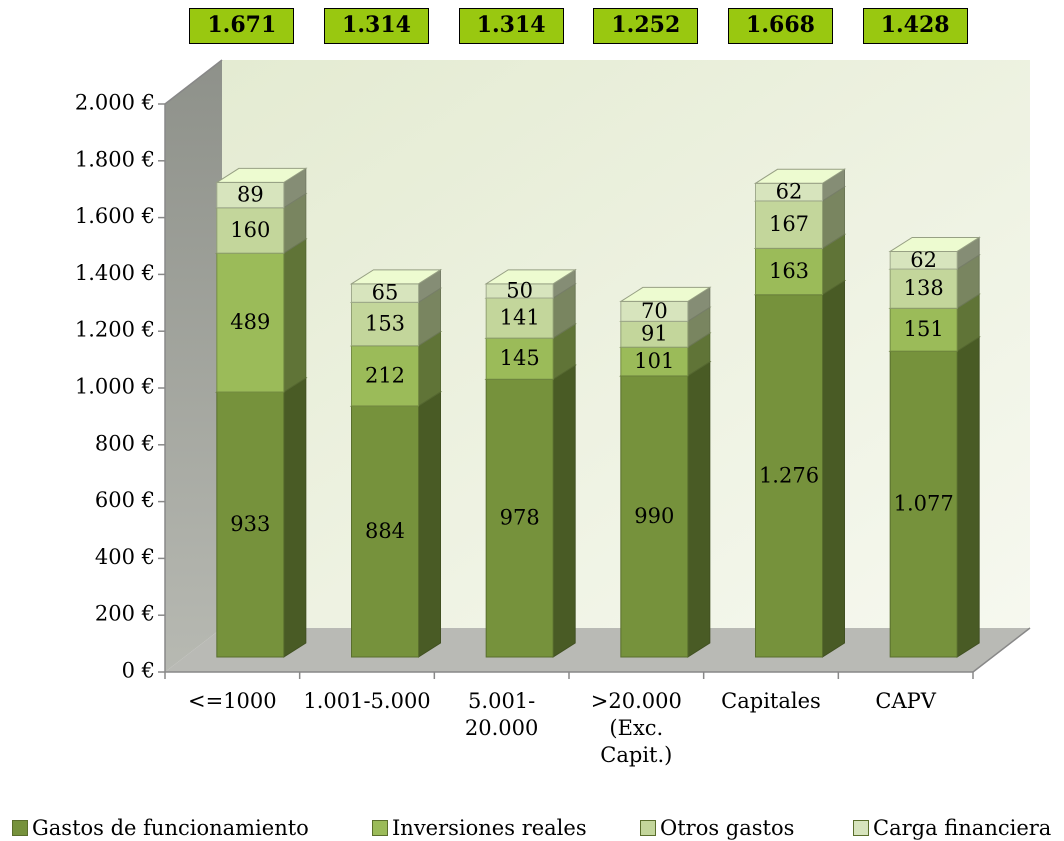 The height and width of the screenshot is (841, 1064). I want to click on y-tick-label: 2.000 €, so click(115, 103).